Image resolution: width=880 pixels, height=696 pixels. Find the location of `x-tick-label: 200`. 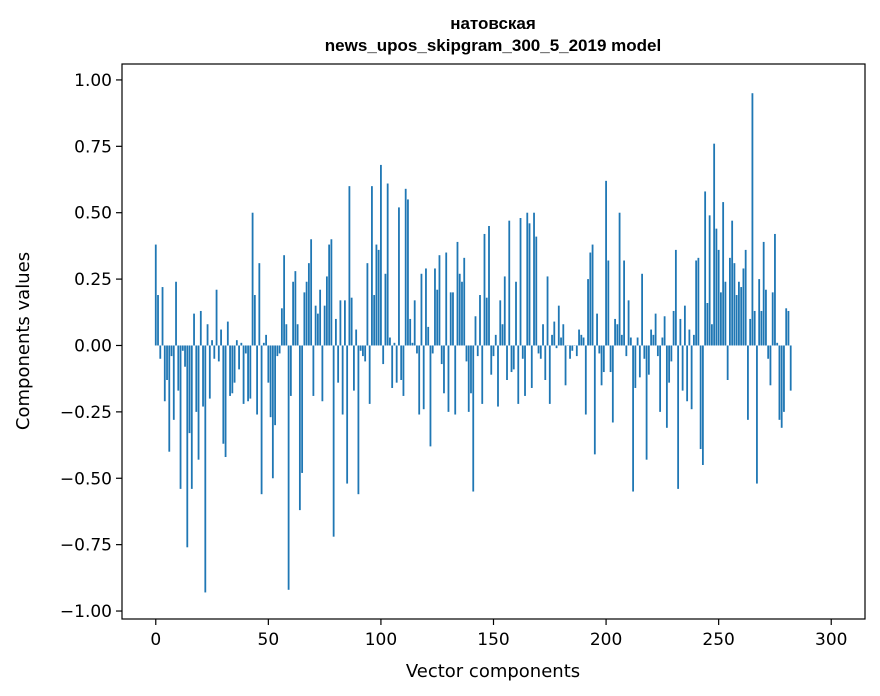

x-tick-label: 200 is located at coordinates (606, 640).